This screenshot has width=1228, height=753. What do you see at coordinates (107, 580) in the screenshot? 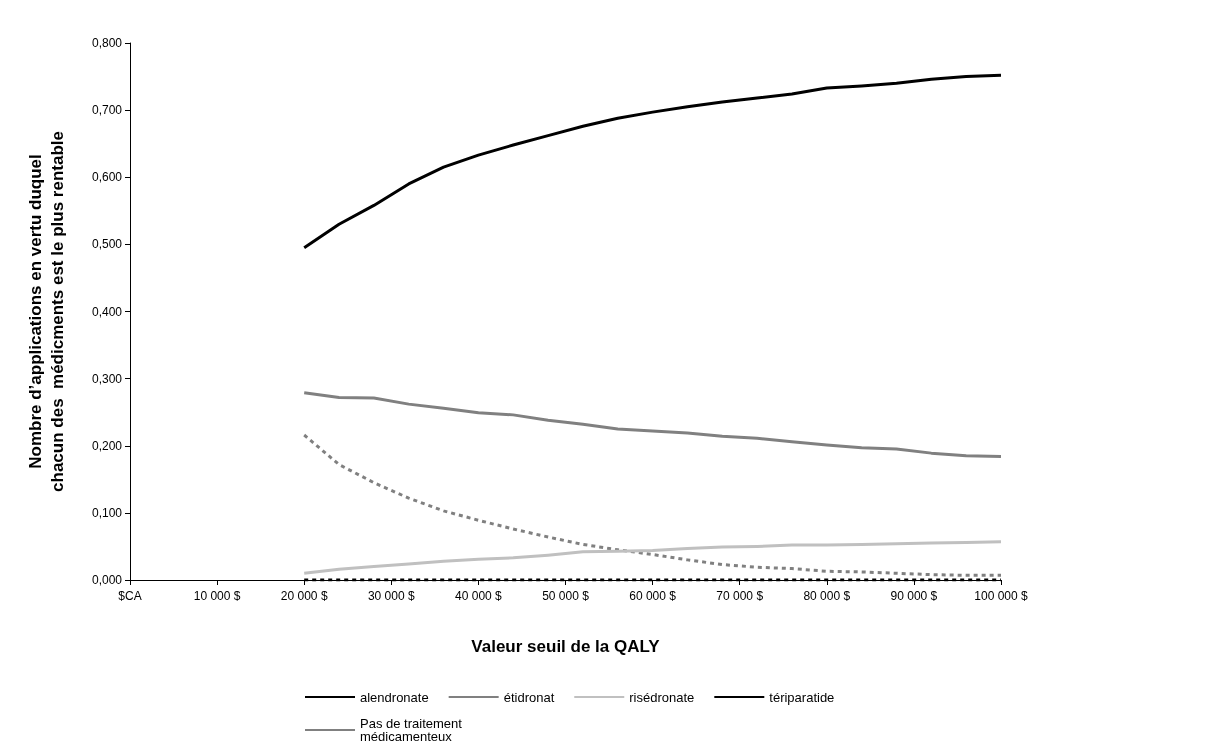
I see `y-tick-label: 0,000` at bounding box center [107, 580].